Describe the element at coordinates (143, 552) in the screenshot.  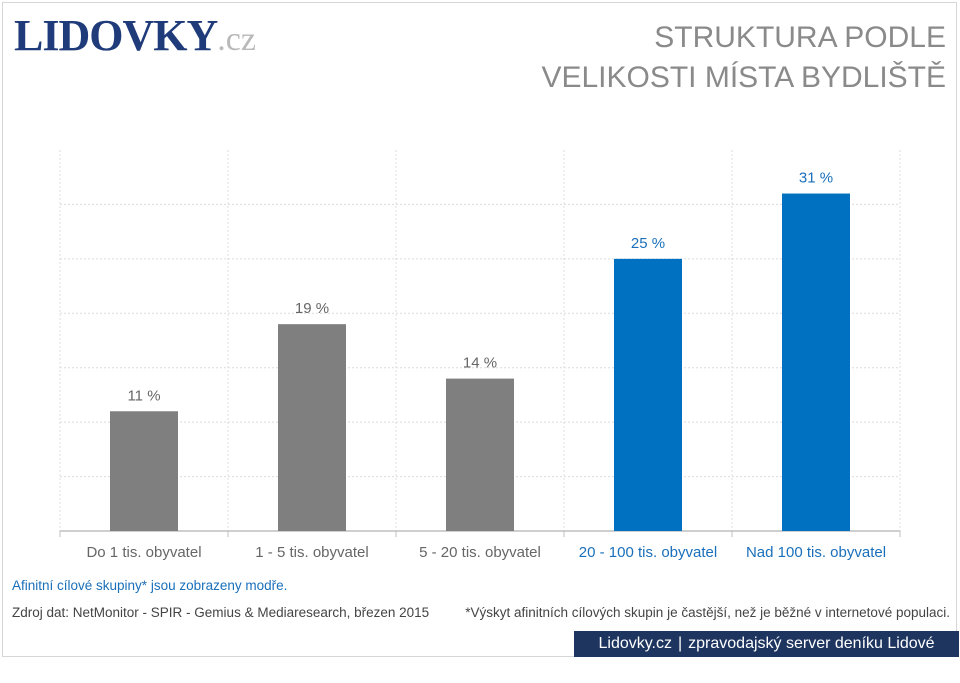
I see `category-label-1: Do 1 tis. obyvatel` at that location.